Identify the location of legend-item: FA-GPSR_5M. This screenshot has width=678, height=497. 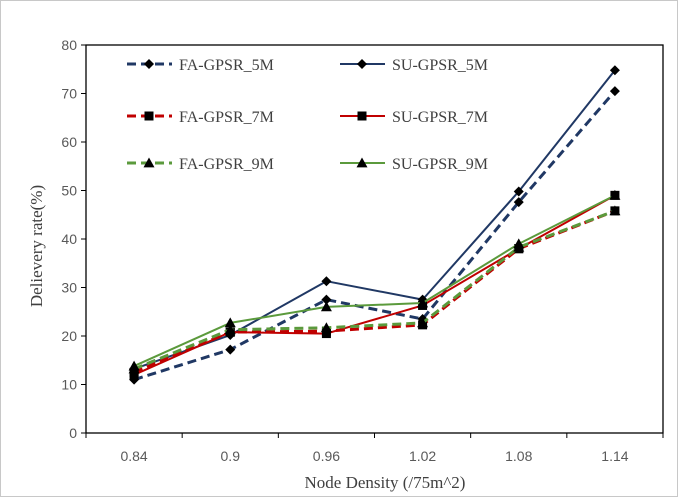
(200, 65).